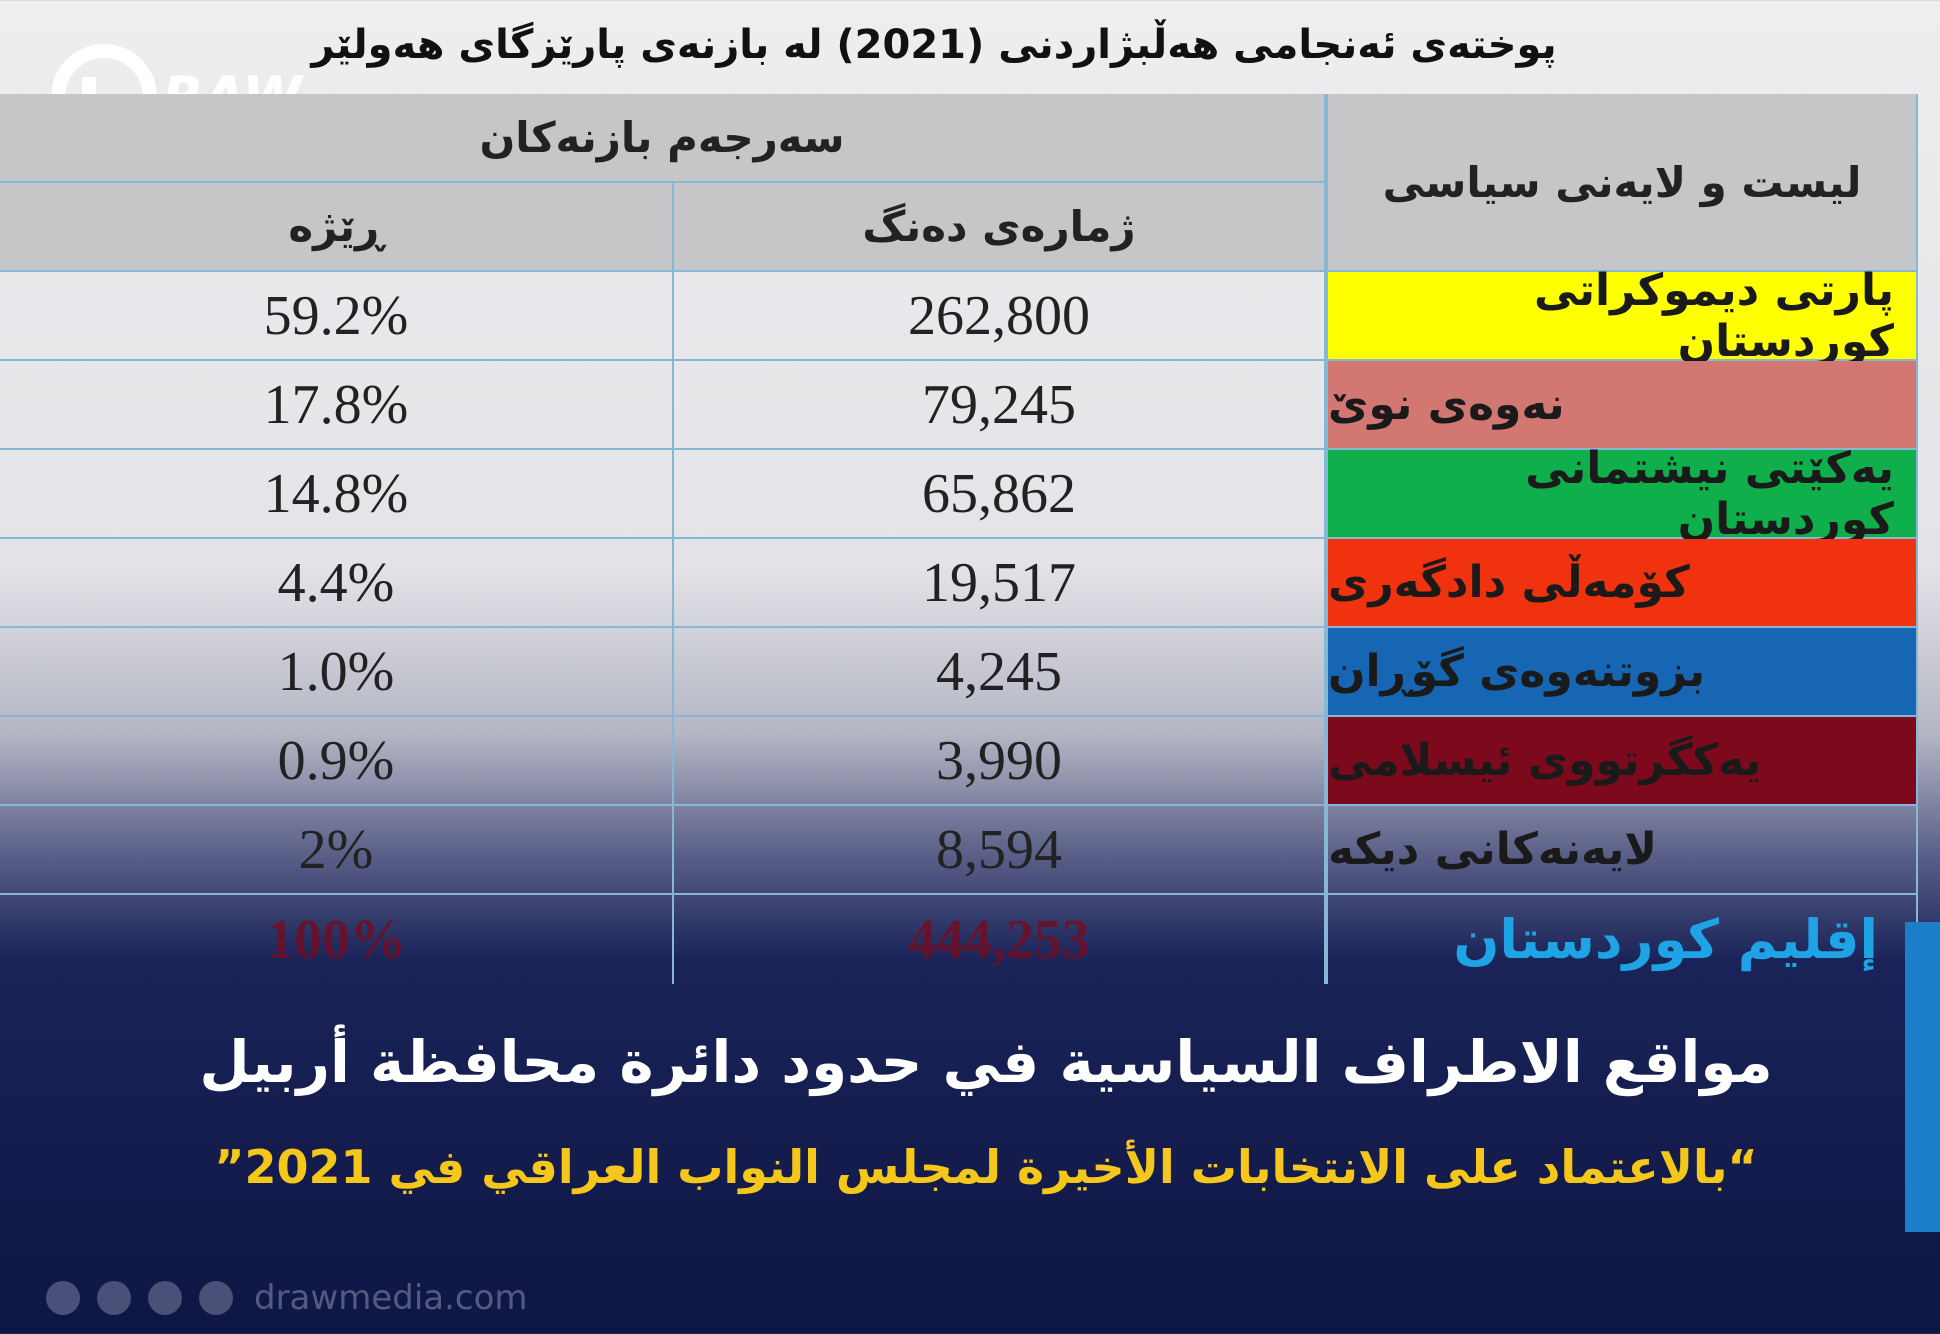 The image size is (1940, 1334). Describe the element at coordinates (1000, 939) in the screenshot. I see `total-votes: 444,253` at that location.